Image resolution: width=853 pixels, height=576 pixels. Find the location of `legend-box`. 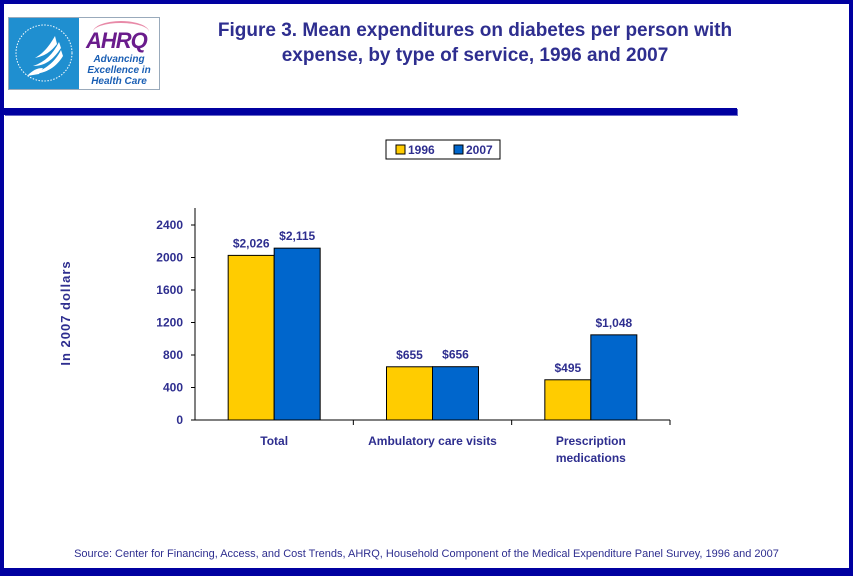

legend-box is located at coordinates (443, 149).